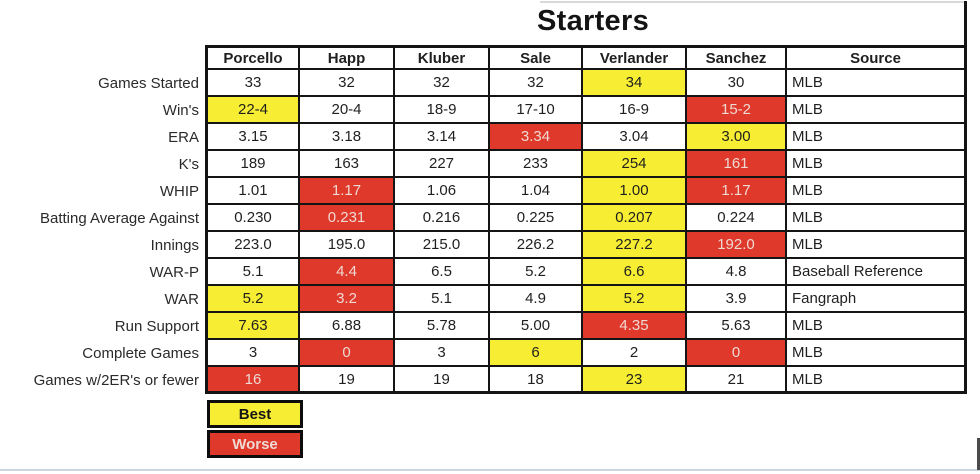 This screenshot has width=980, height=474. Describe the element at coordinates (442, 57) in the screenshot. I see `column-header-kluber: Kluber` at that location.